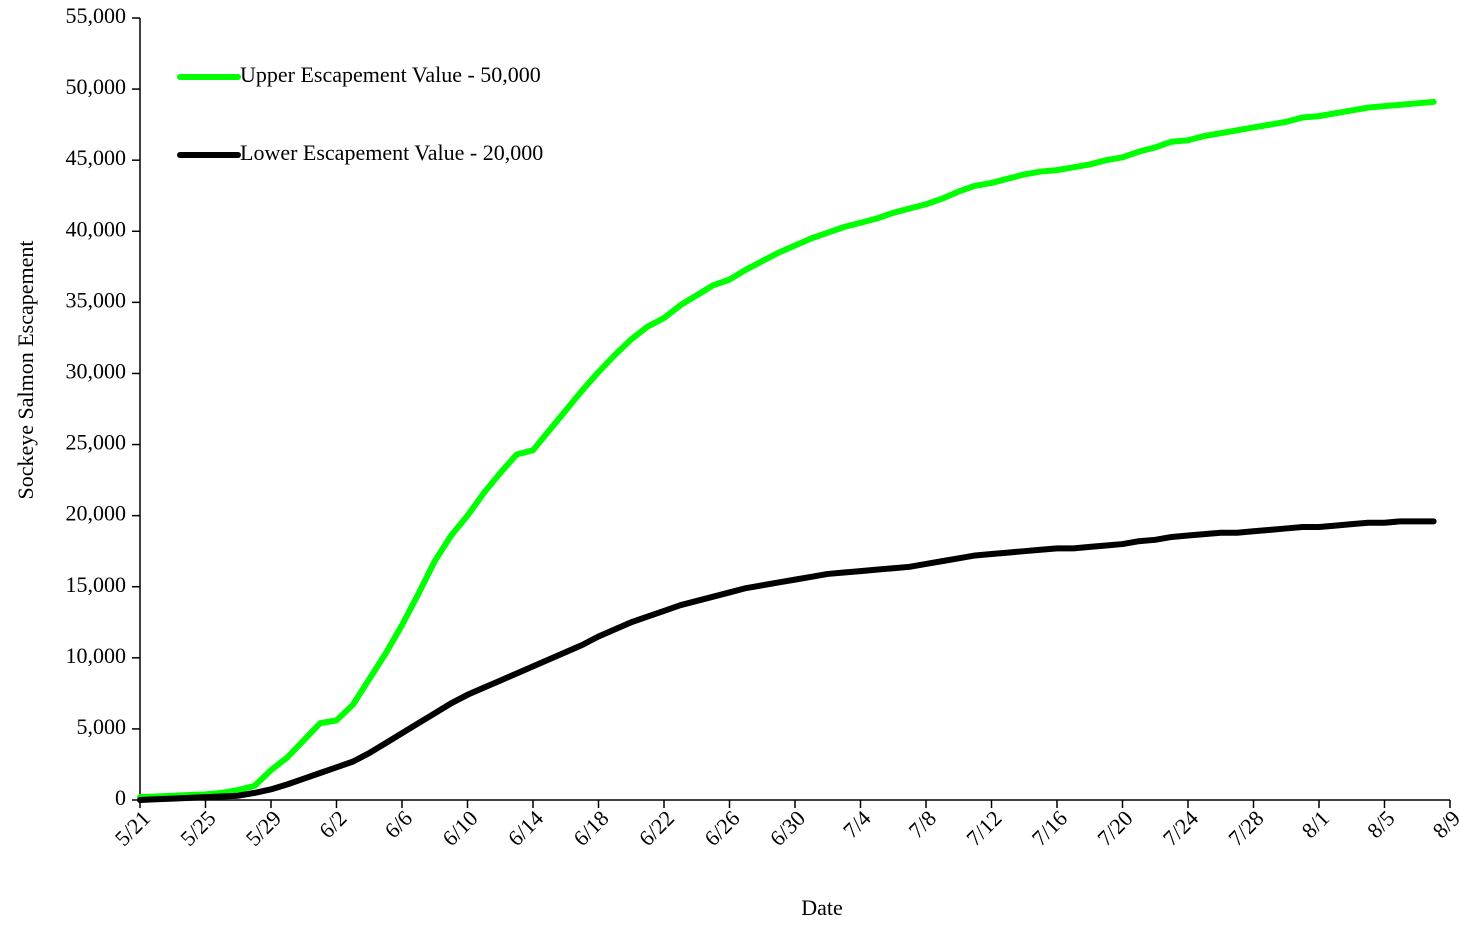 This screenshot has width=1459, height=925. What do you see at coordinates (96, 371) in the screenshot?
I see `y-tick-label: 30,000` at bounding box center [96, 371].